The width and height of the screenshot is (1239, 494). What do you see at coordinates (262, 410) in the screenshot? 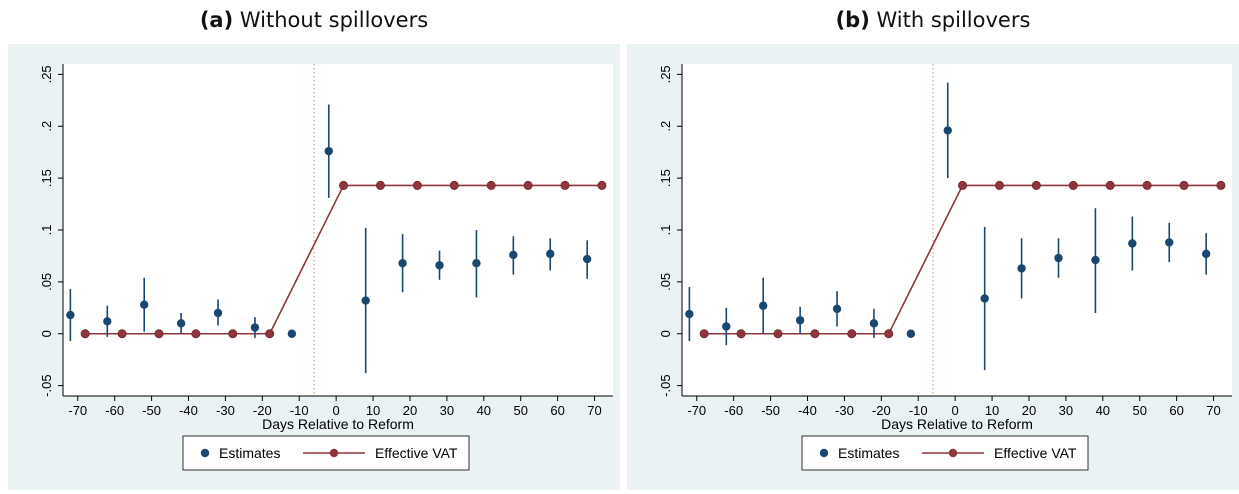
I see `x-tick-label: -20` at bounding box center [262, 410].